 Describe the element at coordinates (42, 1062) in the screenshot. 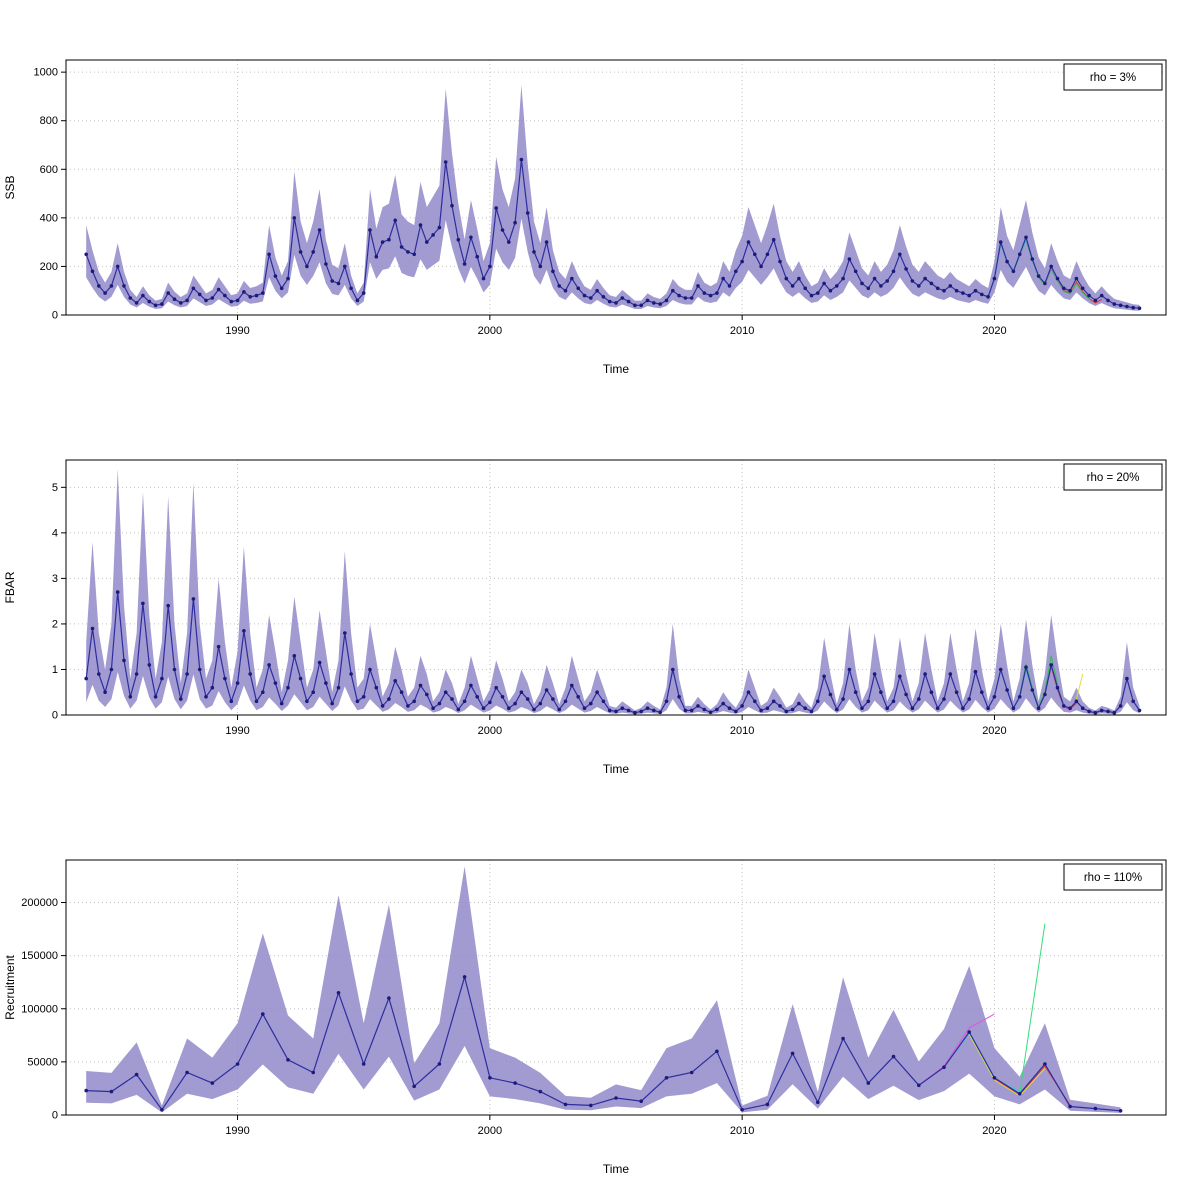

I see `y-tick-label: 50000` at that location.